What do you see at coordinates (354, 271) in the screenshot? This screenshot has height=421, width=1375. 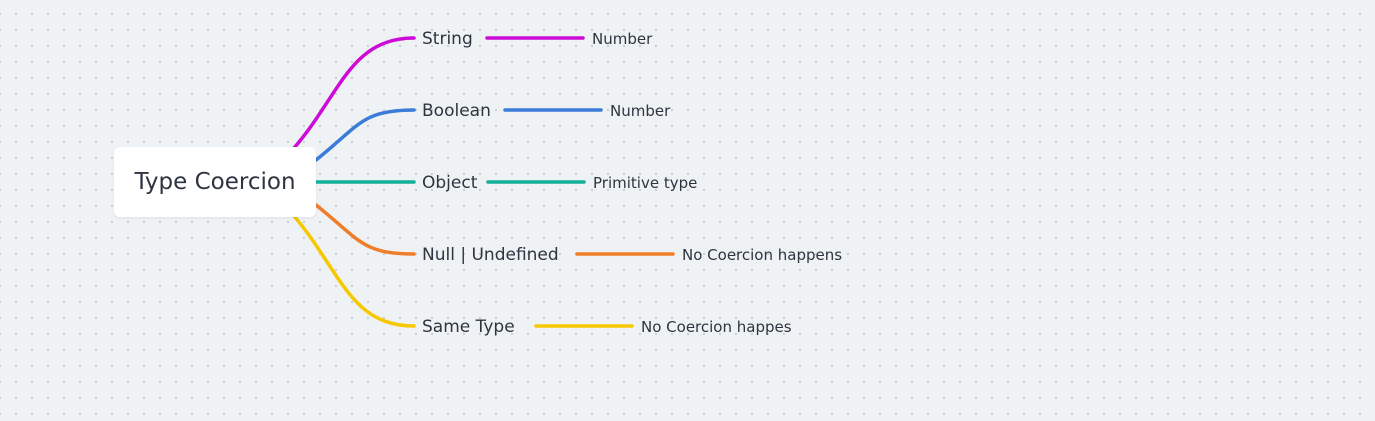 I see `connector-same-type` at bounding box center [354, 271].